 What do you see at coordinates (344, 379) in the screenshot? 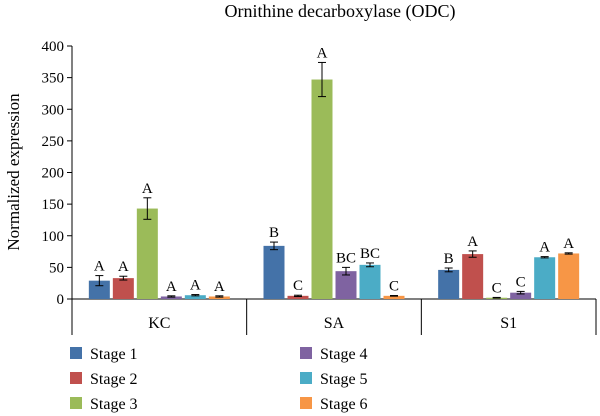
I see `legend-label: Stage 5` at bounding box center [344, 379].